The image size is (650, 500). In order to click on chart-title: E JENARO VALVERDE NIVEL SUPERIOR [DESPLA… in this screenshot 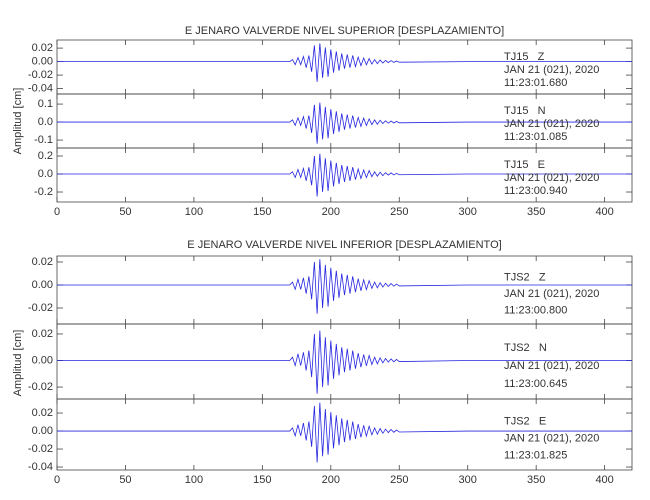, I will do `click(344, 31)`.